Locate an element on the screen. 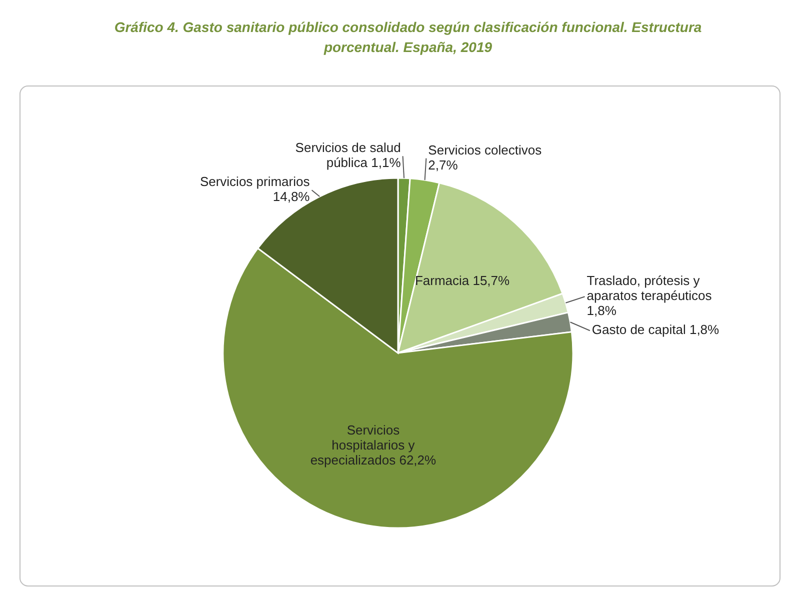  slice-label: Servicios colectivos is located at coordinates (485, 150).